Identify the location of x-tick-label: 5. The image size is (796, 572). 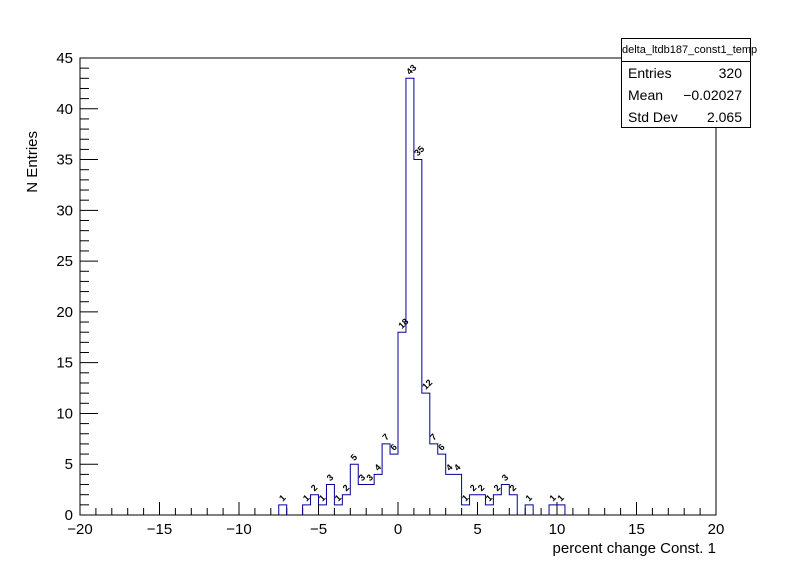
(477, 529).